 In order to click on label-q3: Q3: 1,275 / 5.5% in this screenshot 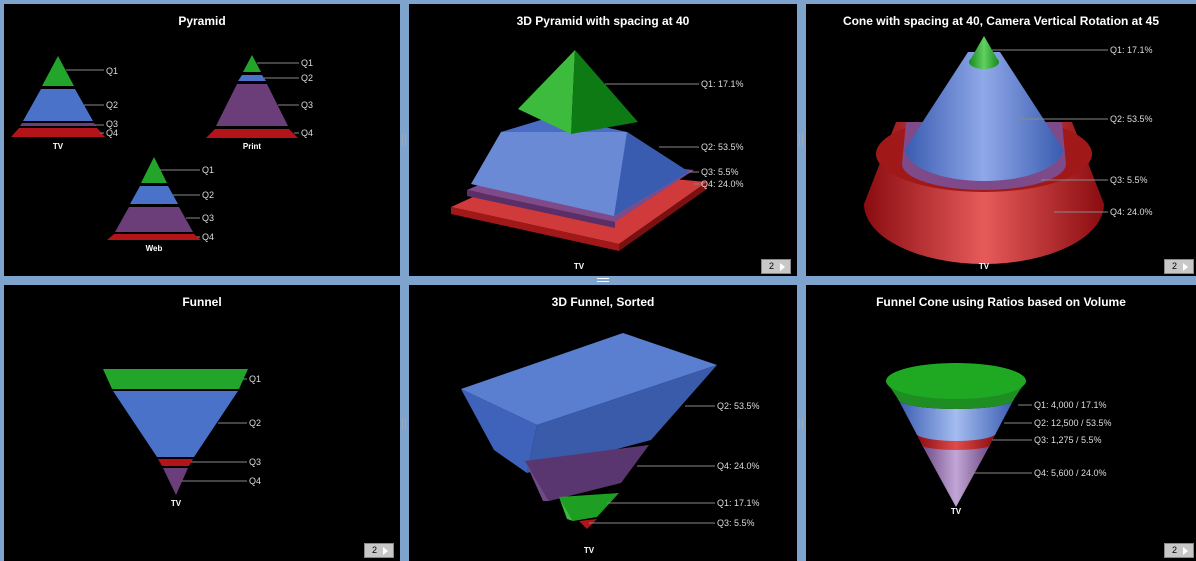, I will do `click(1068, 440)`.